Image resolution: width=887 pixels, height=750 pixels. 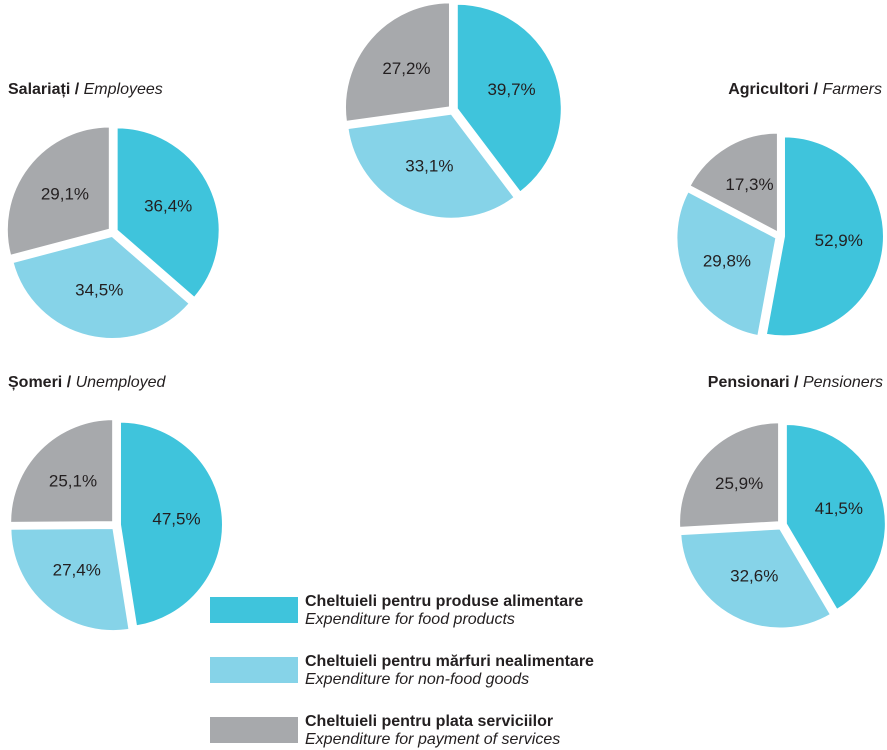 What do you see at coordinates (176, 519) in the screenshot?
I see `data-label: 47,5%` at bounding box center [176, 519].